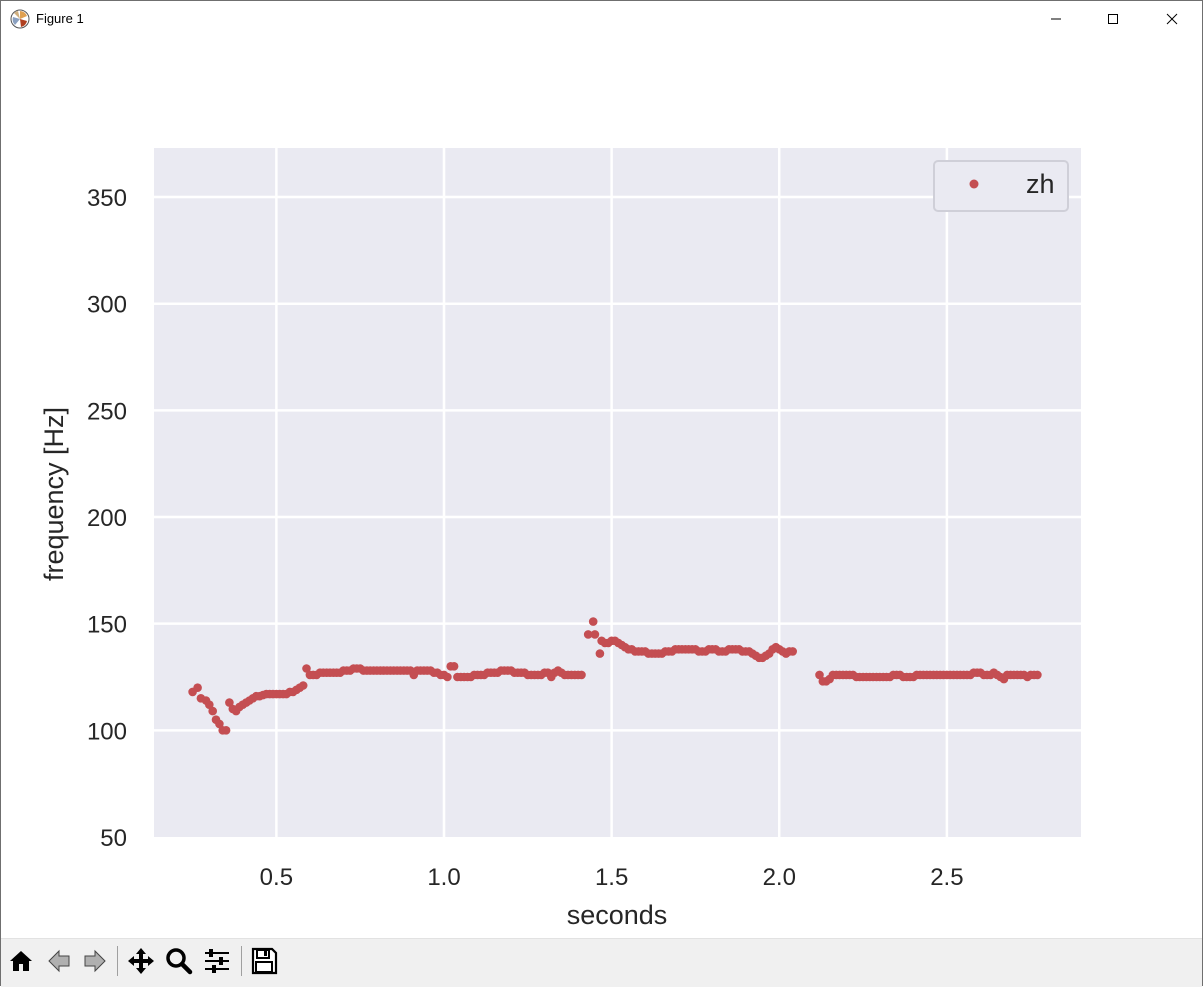 The height and width of the screenshot is (987, 1203). Describe the element at coordinates (615, 676) in the screenshot. I see `data-points` at that location.